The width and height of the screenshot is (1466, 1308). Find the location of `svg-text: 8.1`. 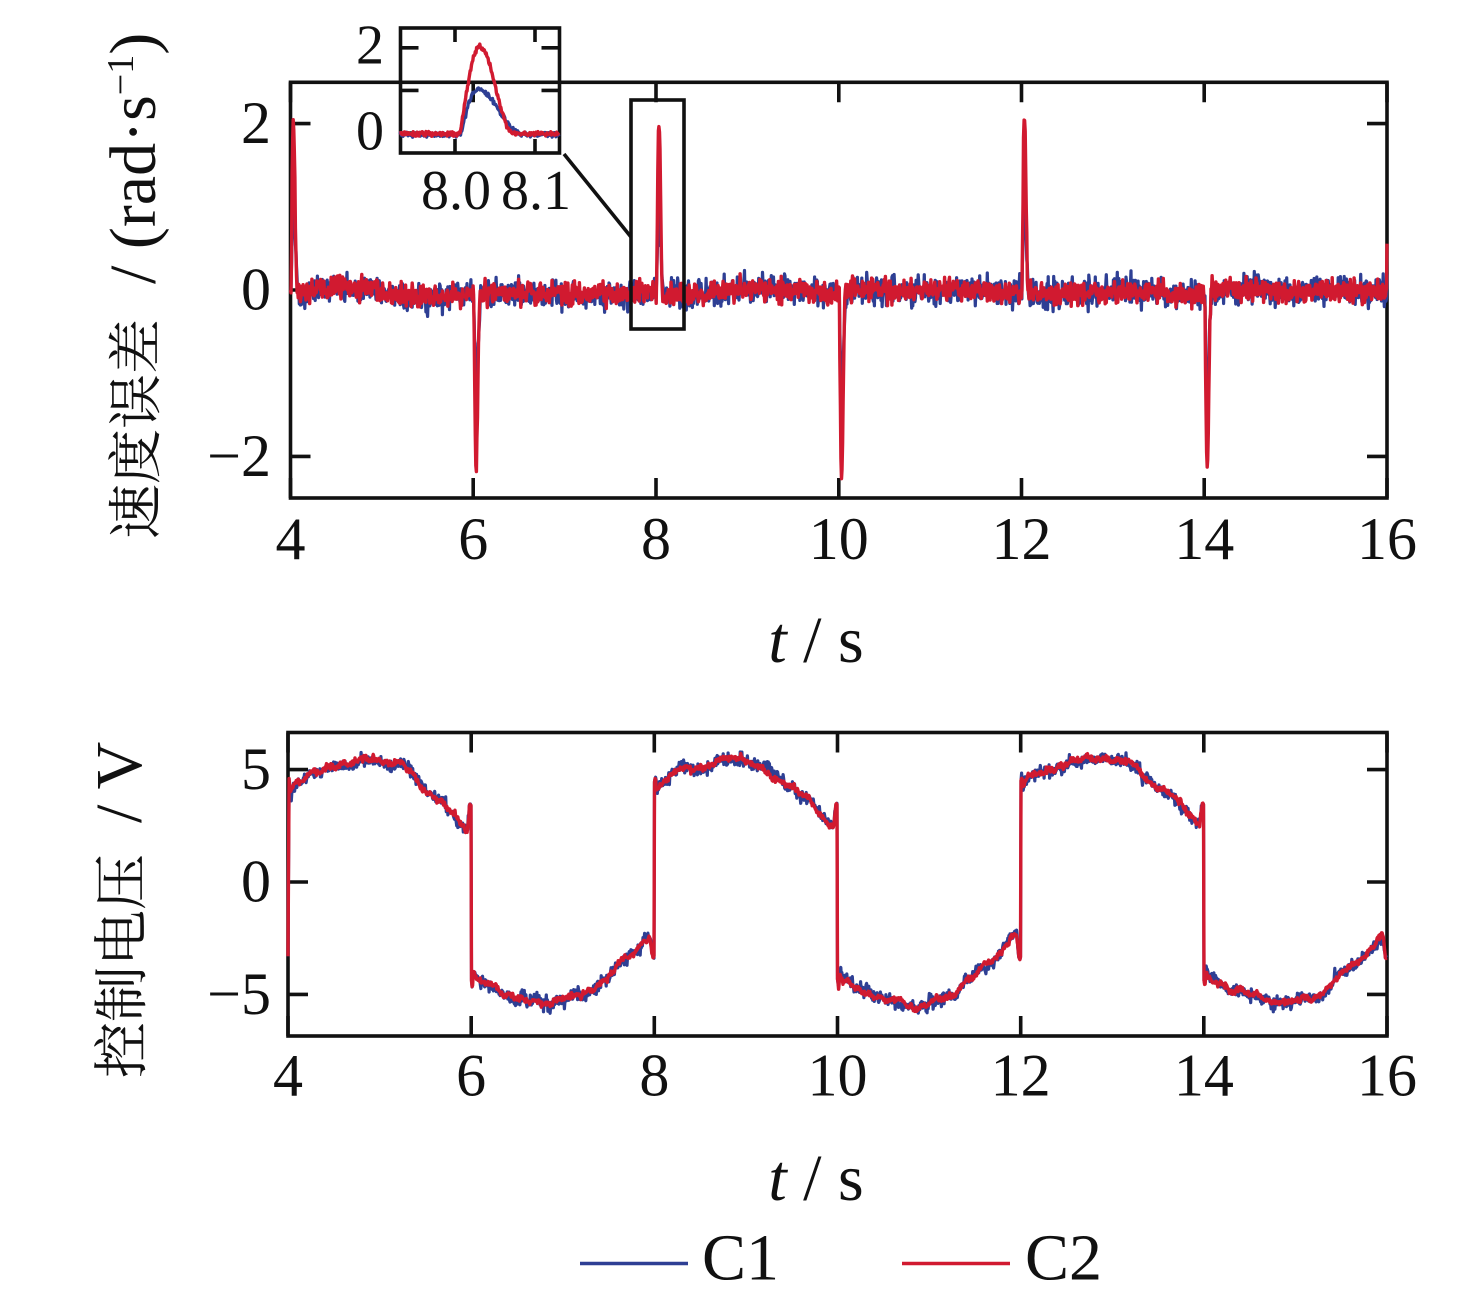

svg-text: 8.1 is located at coordinates (536, 191).